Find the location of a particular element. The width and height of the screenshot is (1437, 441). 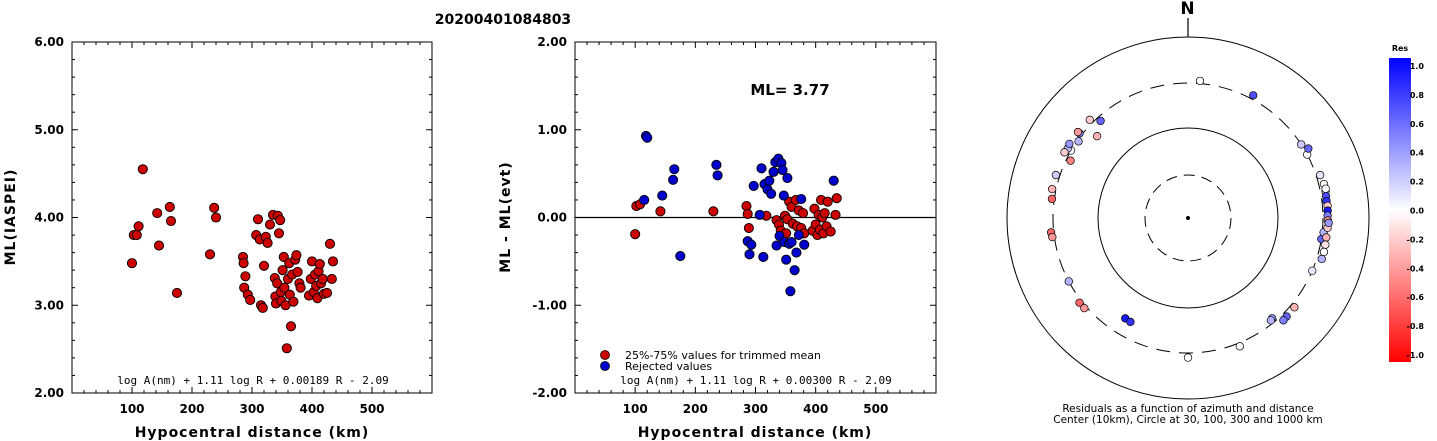

panel2-xlabel: Hypocentral distance (km) is located at coordinates (755, 433).